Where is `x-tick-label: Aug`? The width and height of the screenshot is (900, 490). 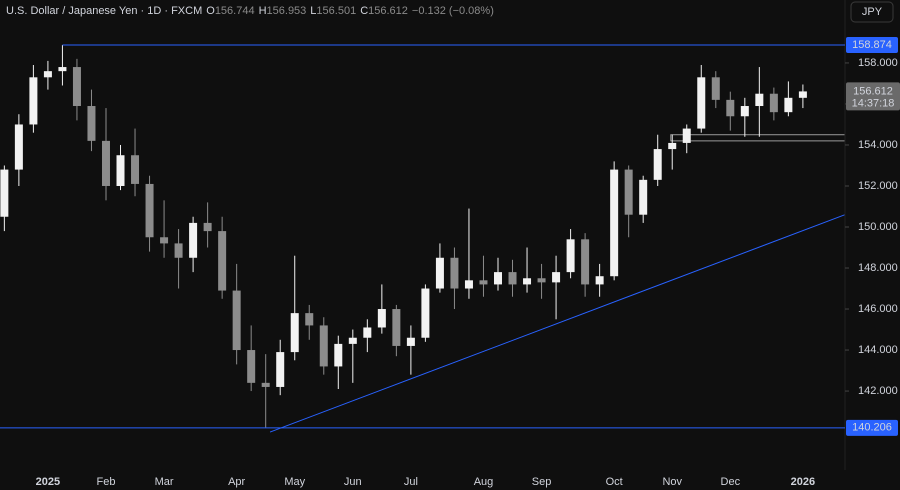
x-tick-label: Aug is located at coordinates (484, 482).